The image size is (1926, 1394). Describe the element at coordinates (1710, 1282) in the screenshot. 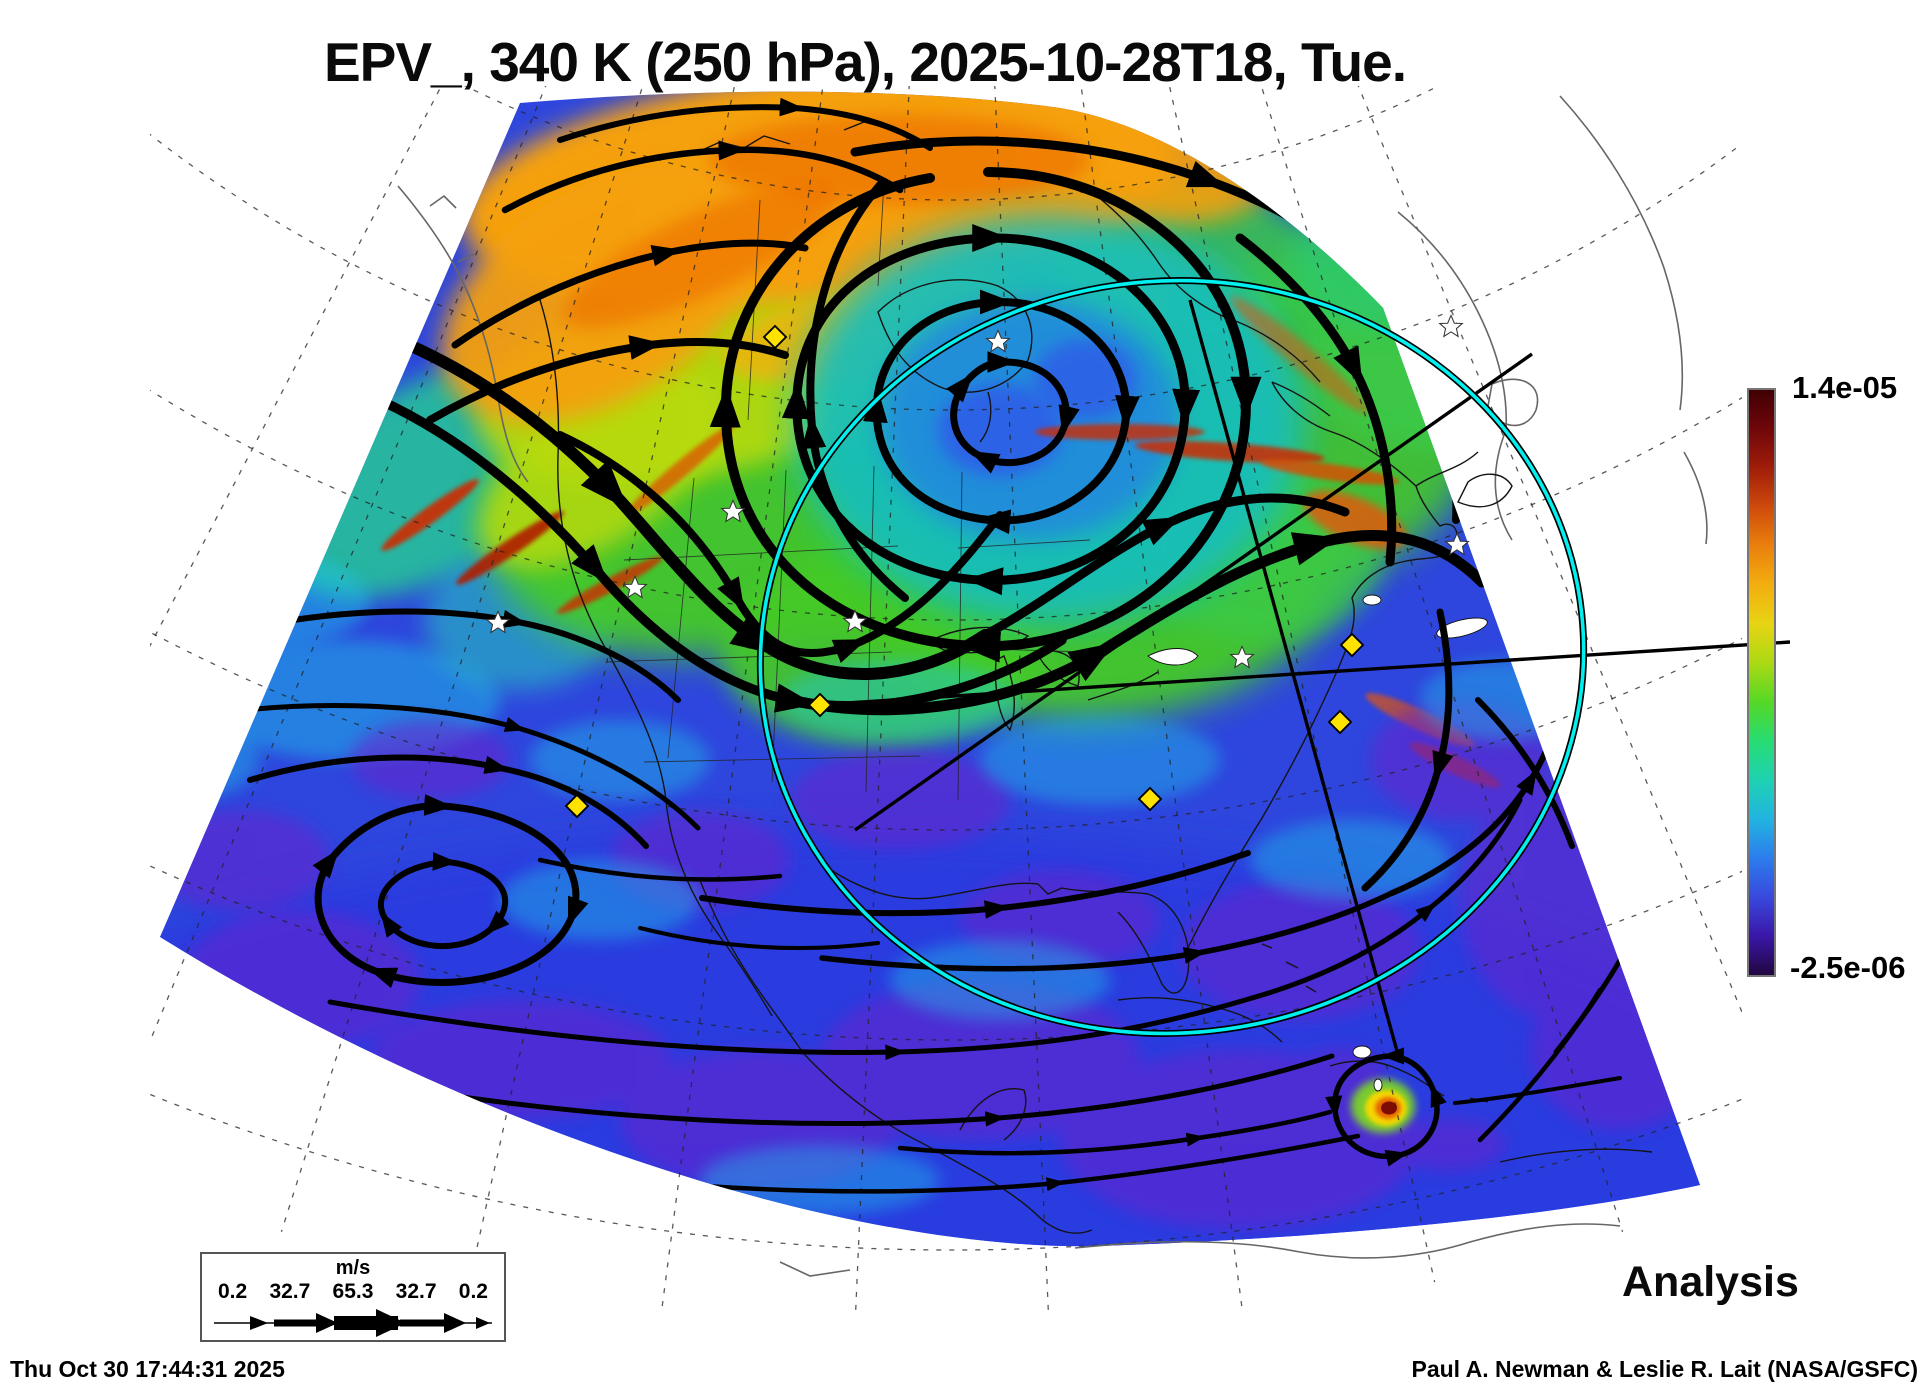

I see `analysis-label: Analysis` at that location.